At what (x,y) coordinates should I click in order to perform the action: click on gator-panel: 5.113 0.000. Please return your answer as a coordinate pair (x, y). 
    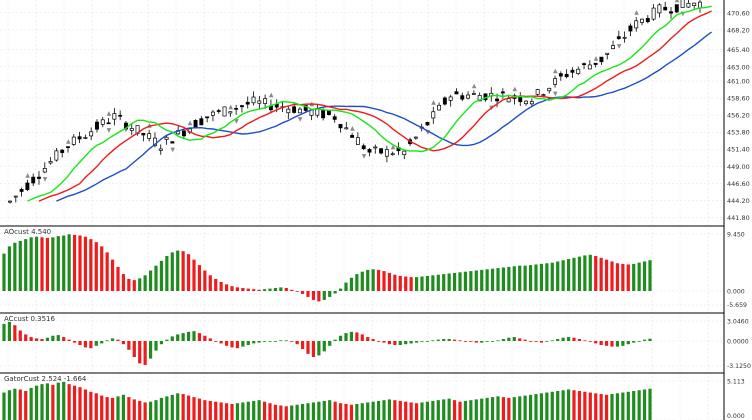
    Looking at the image, I should click on (373, 399).